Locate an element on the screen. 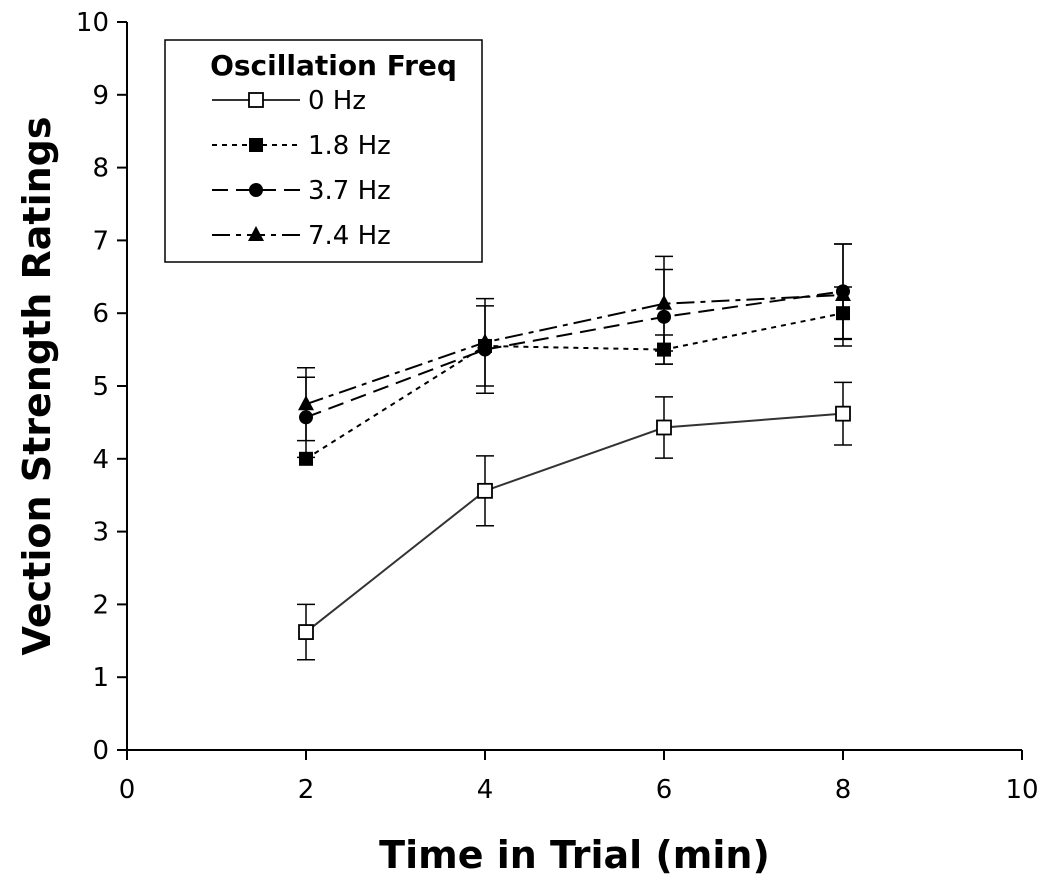 The width and height of the screenshot is (1048, 882). x-tick-label: 0 is located at coordinates (127, 790).